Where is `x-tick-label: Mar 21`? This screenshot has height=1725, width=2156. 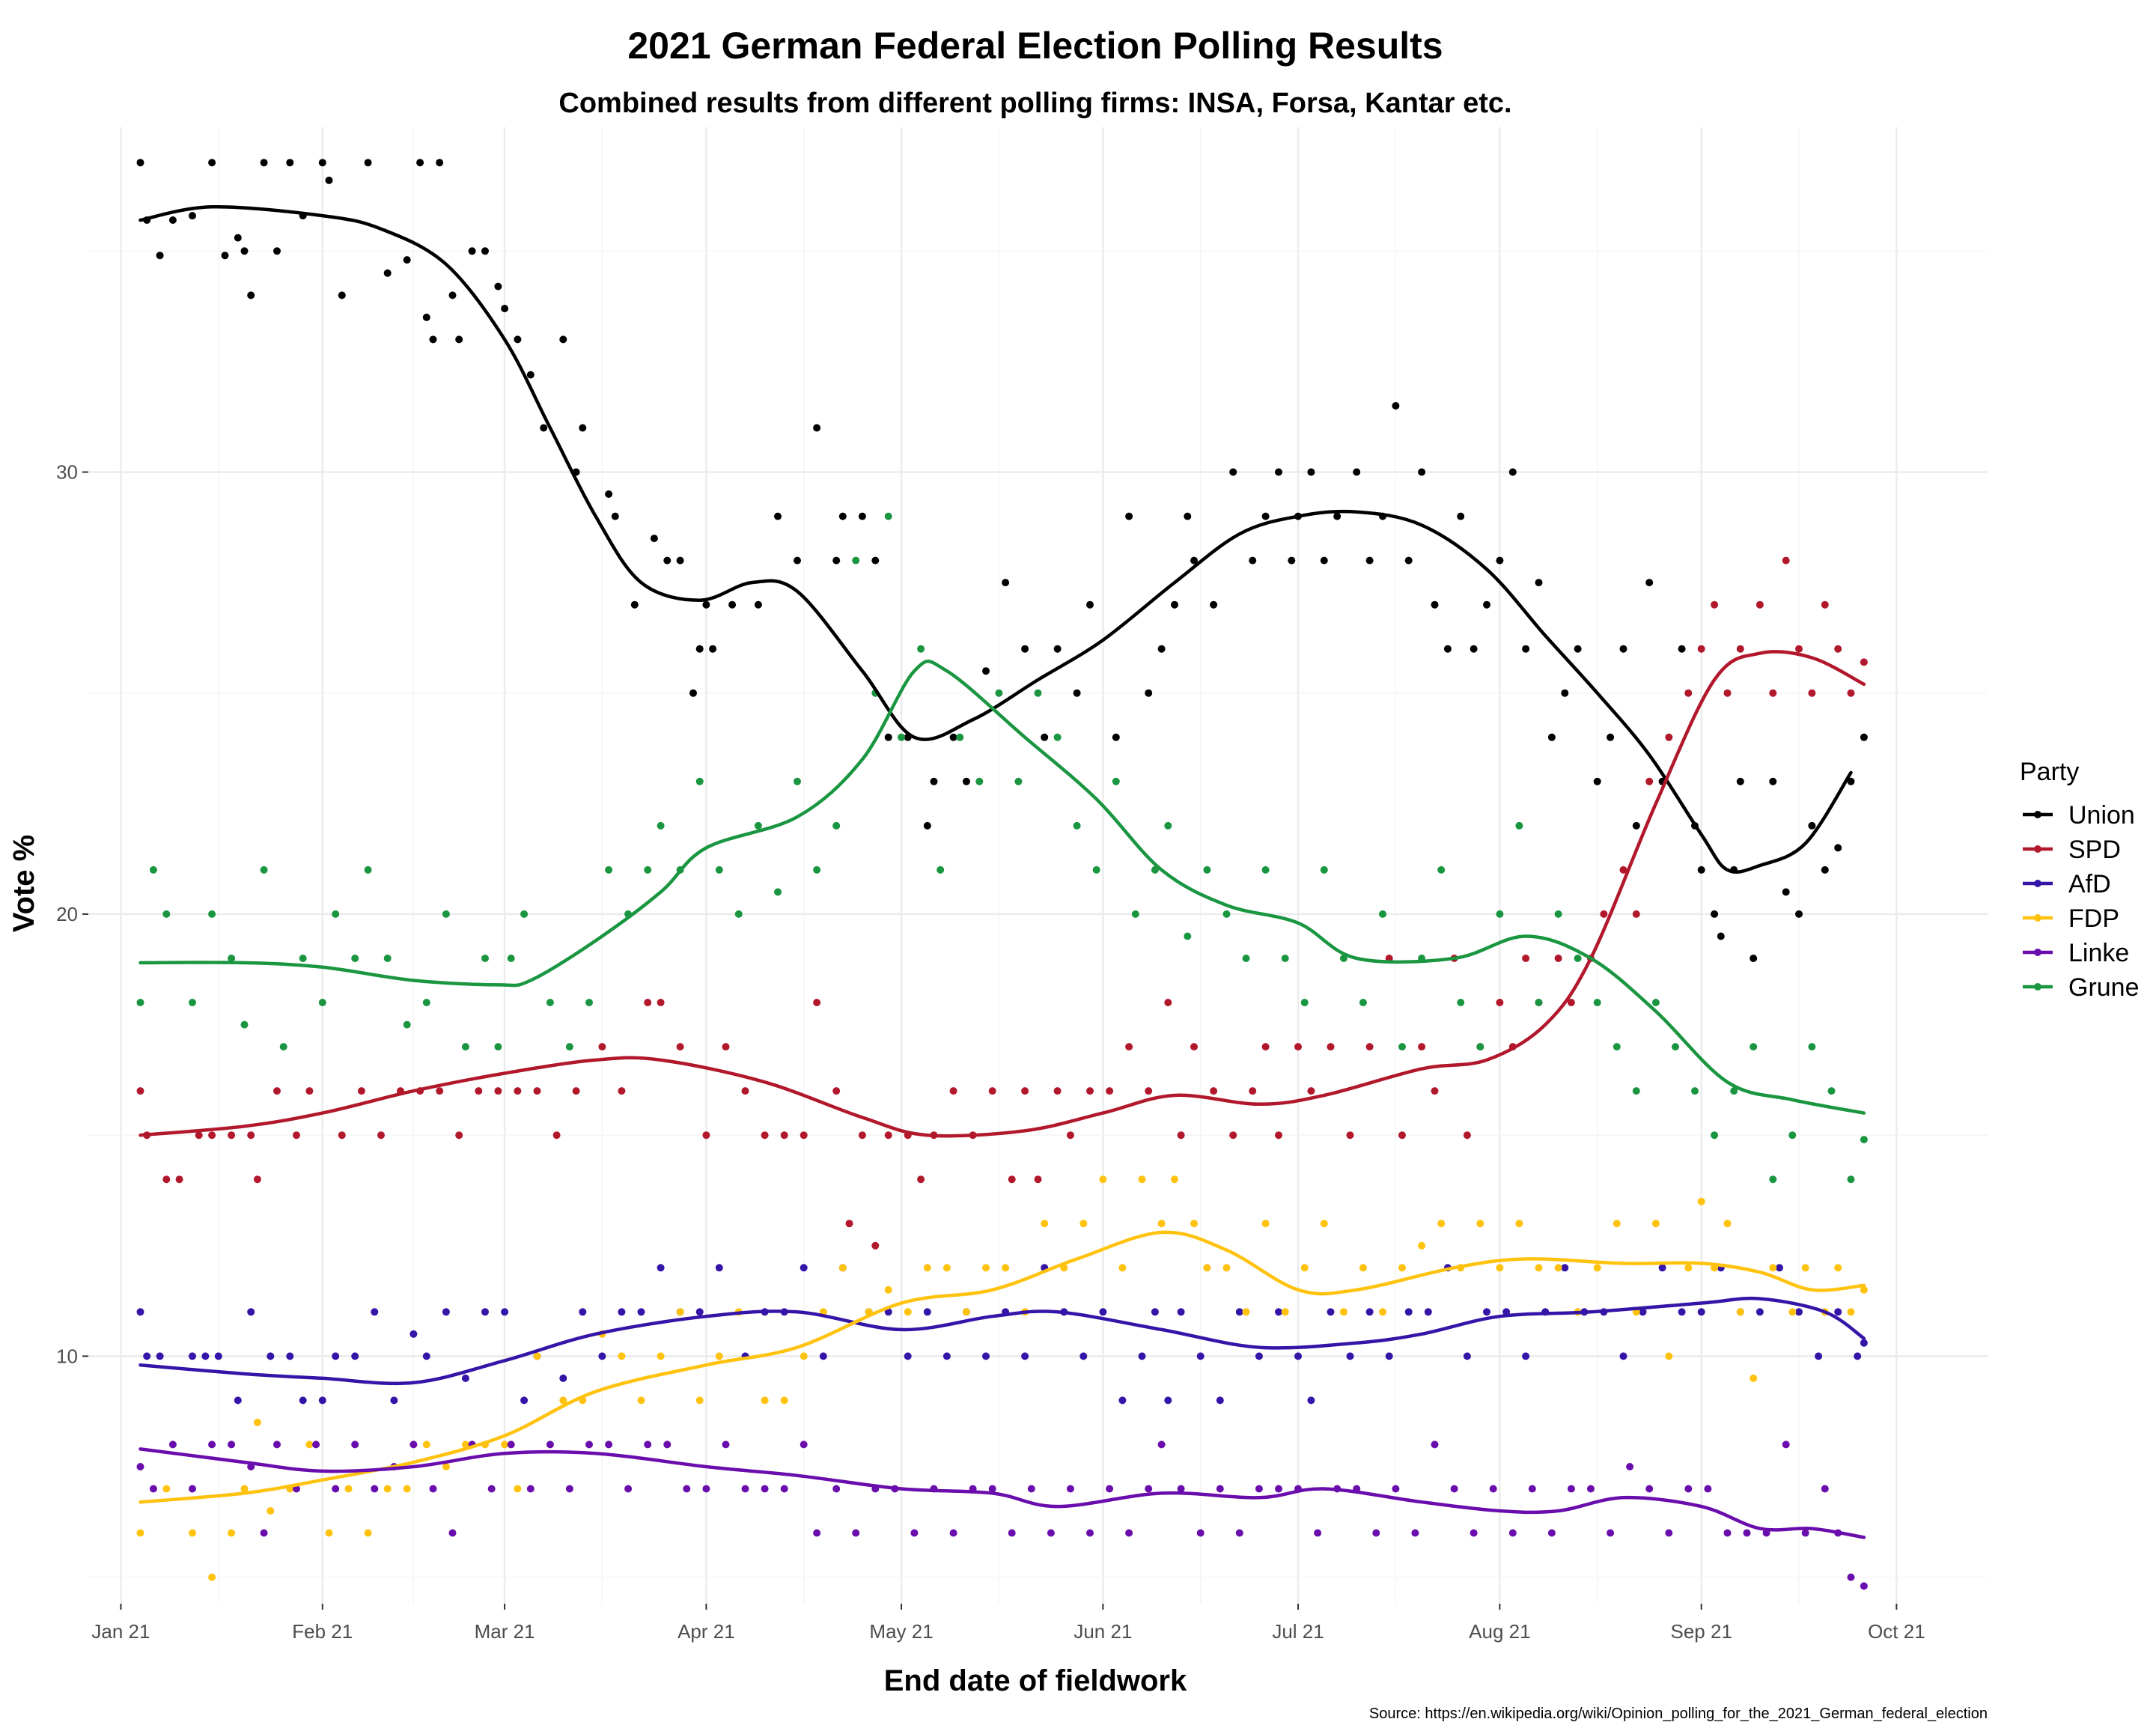 x-tick-label: Mar 21 is located at coordinates (505, 1632).